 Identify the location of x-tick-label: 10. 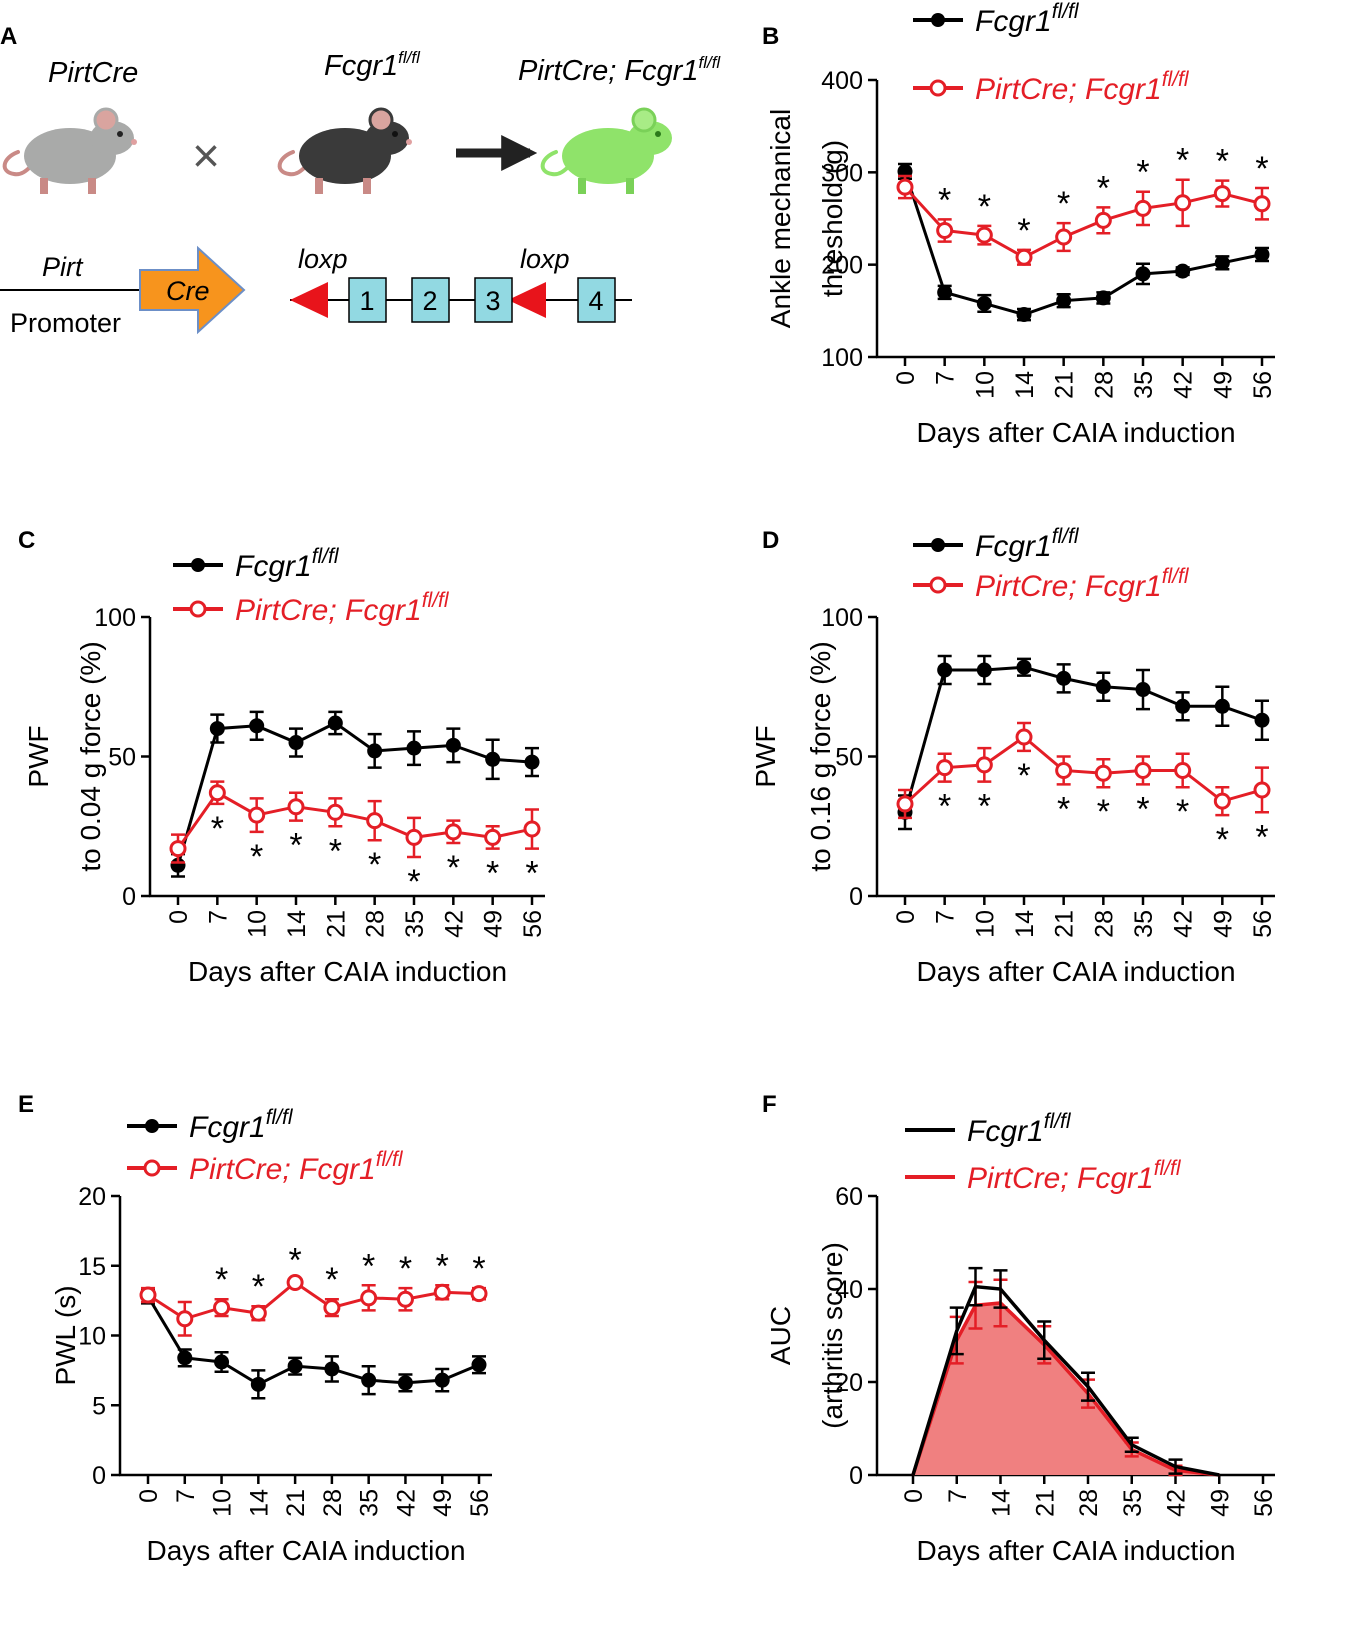
(985, 385).